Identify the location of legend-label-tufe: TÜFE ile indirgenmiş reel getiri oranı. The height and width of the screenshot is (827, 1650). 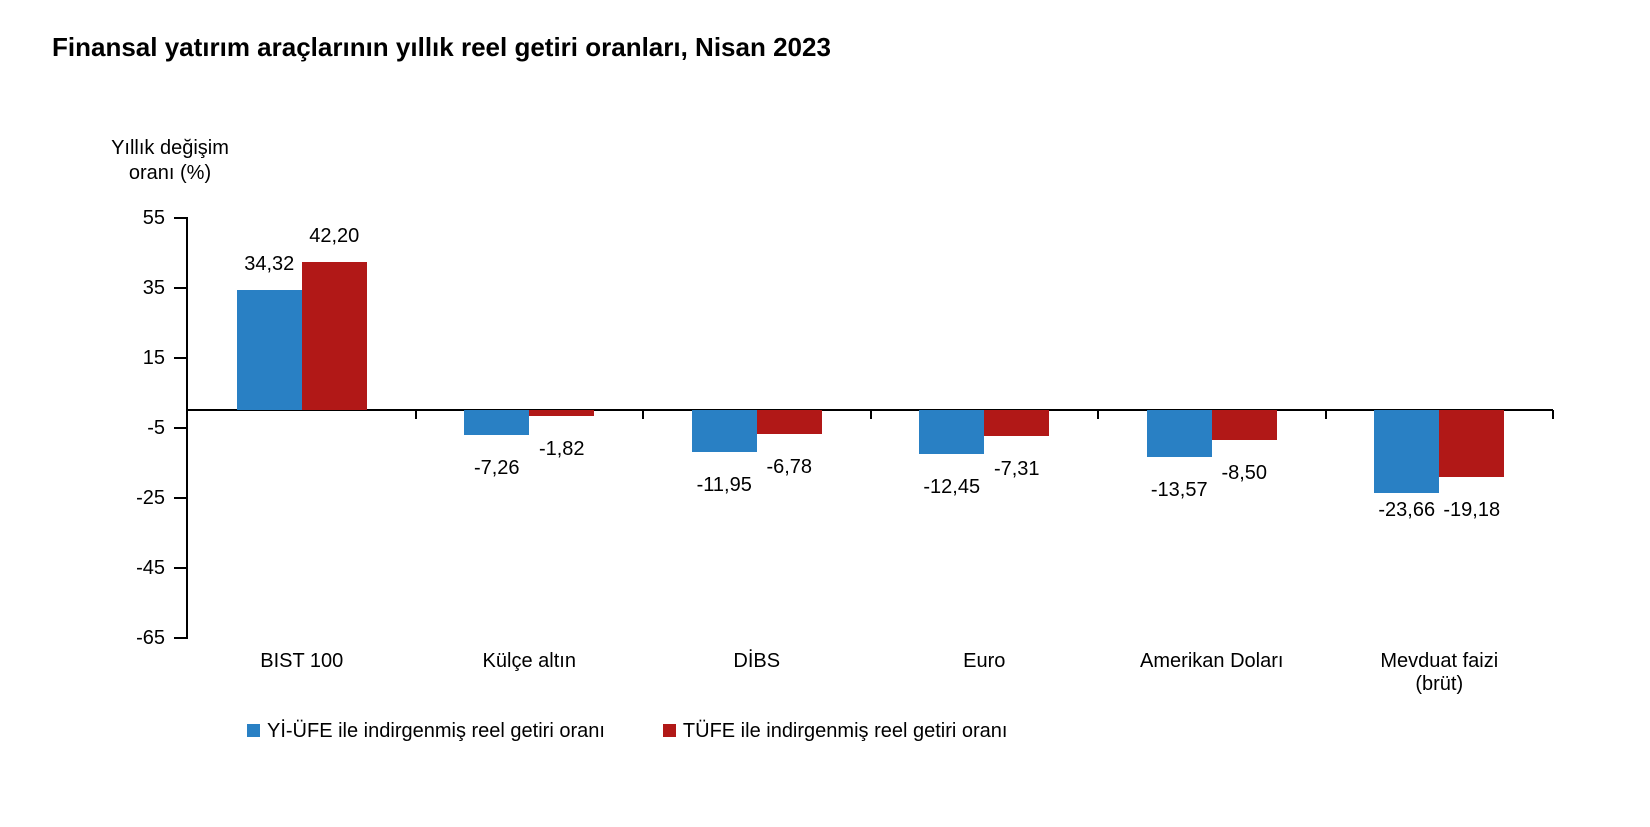
(845, 731).